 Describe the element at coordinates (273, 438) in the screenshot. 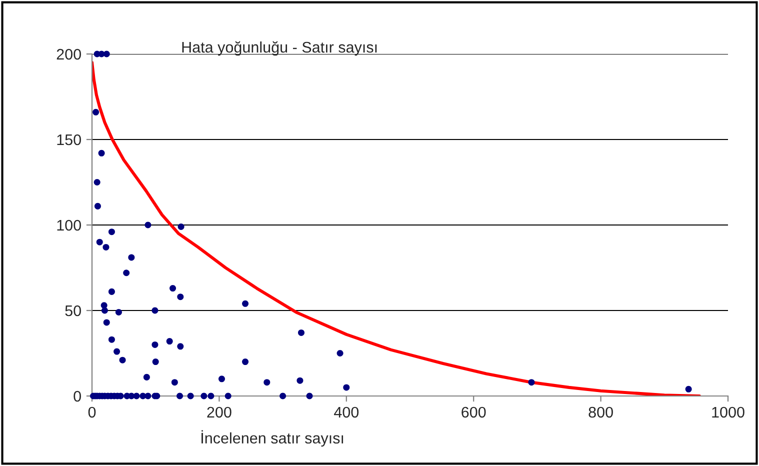

I see `x-axis-title: İncelenen satır sayısı` at that location.